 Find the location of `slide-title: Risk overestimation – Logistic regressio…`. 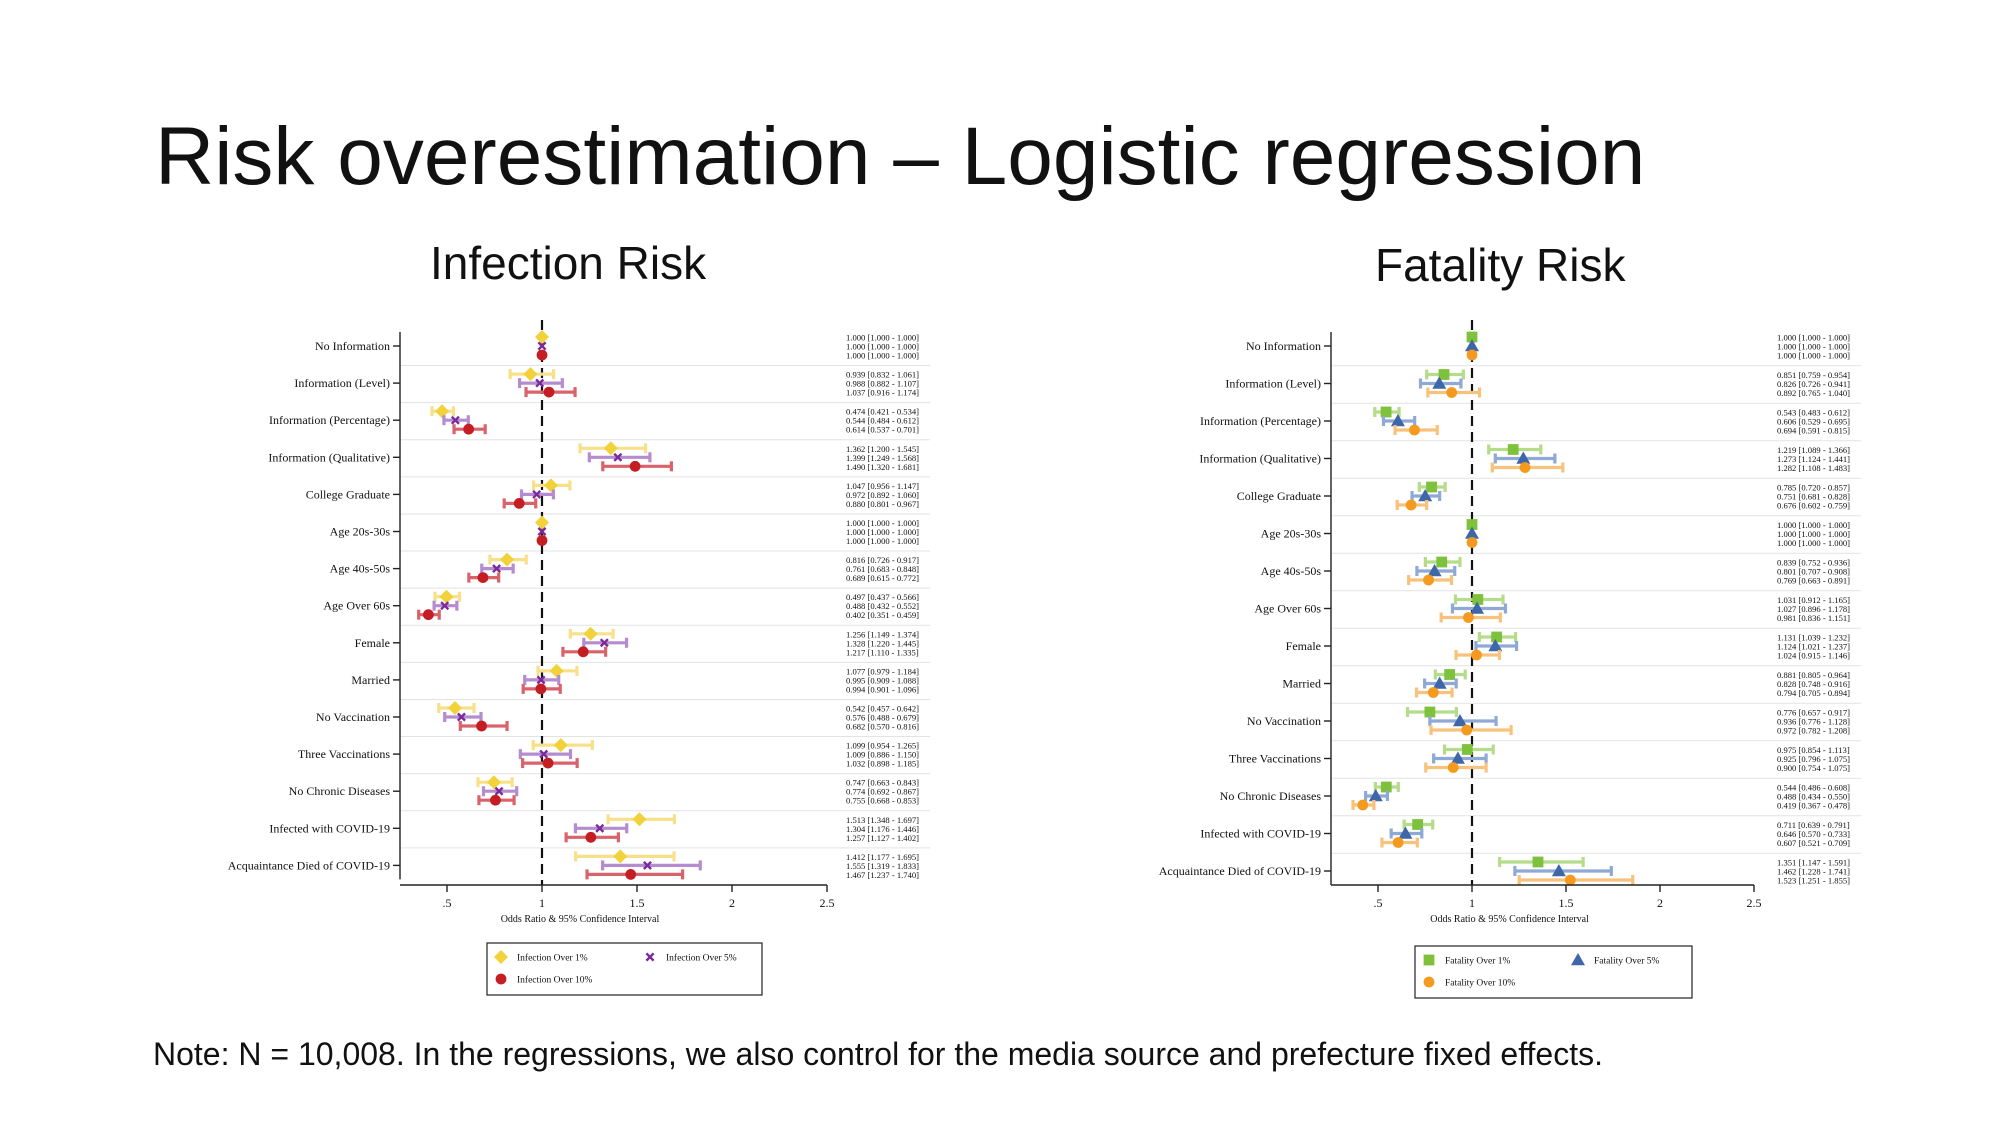

slide-title: Risk overestimation – Logistic regressio… is located at coordinates (900, 156).